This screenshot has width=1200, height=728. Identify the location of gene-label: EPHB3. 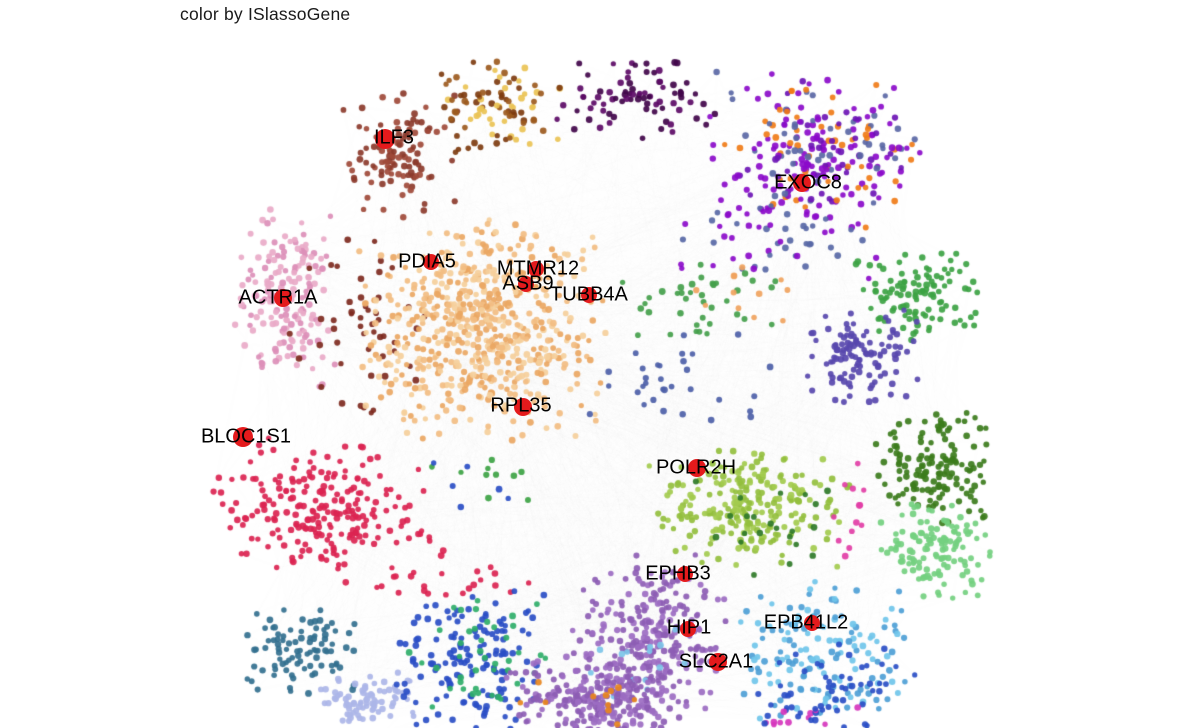
(678, 573).